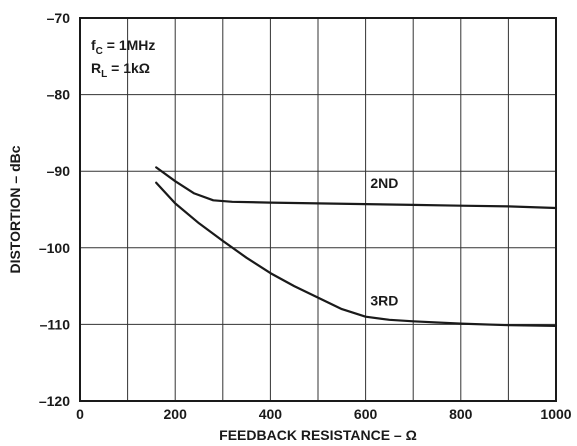 The height and width of the screenshot is (446, 577). Describe the element at coordinates (318, 435) in the screenshot. I see `x-axis-label: FEEDBACK RESISTANCE – Ω` at that location.